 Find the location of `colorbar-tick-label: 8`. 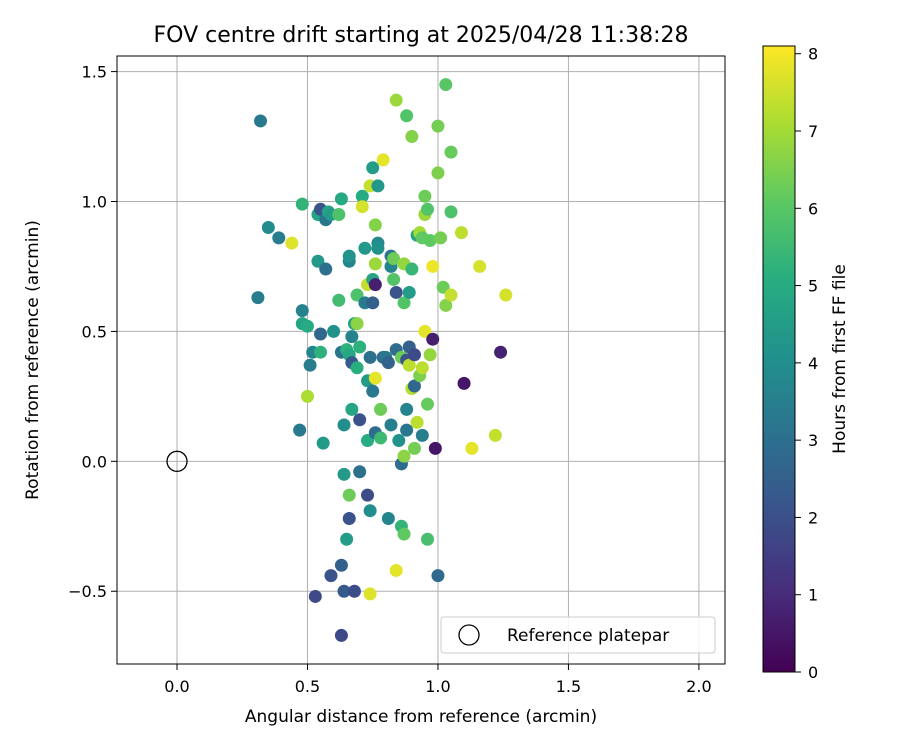

colorbar-tick-label: 8 is located at coordinates (813, 54).